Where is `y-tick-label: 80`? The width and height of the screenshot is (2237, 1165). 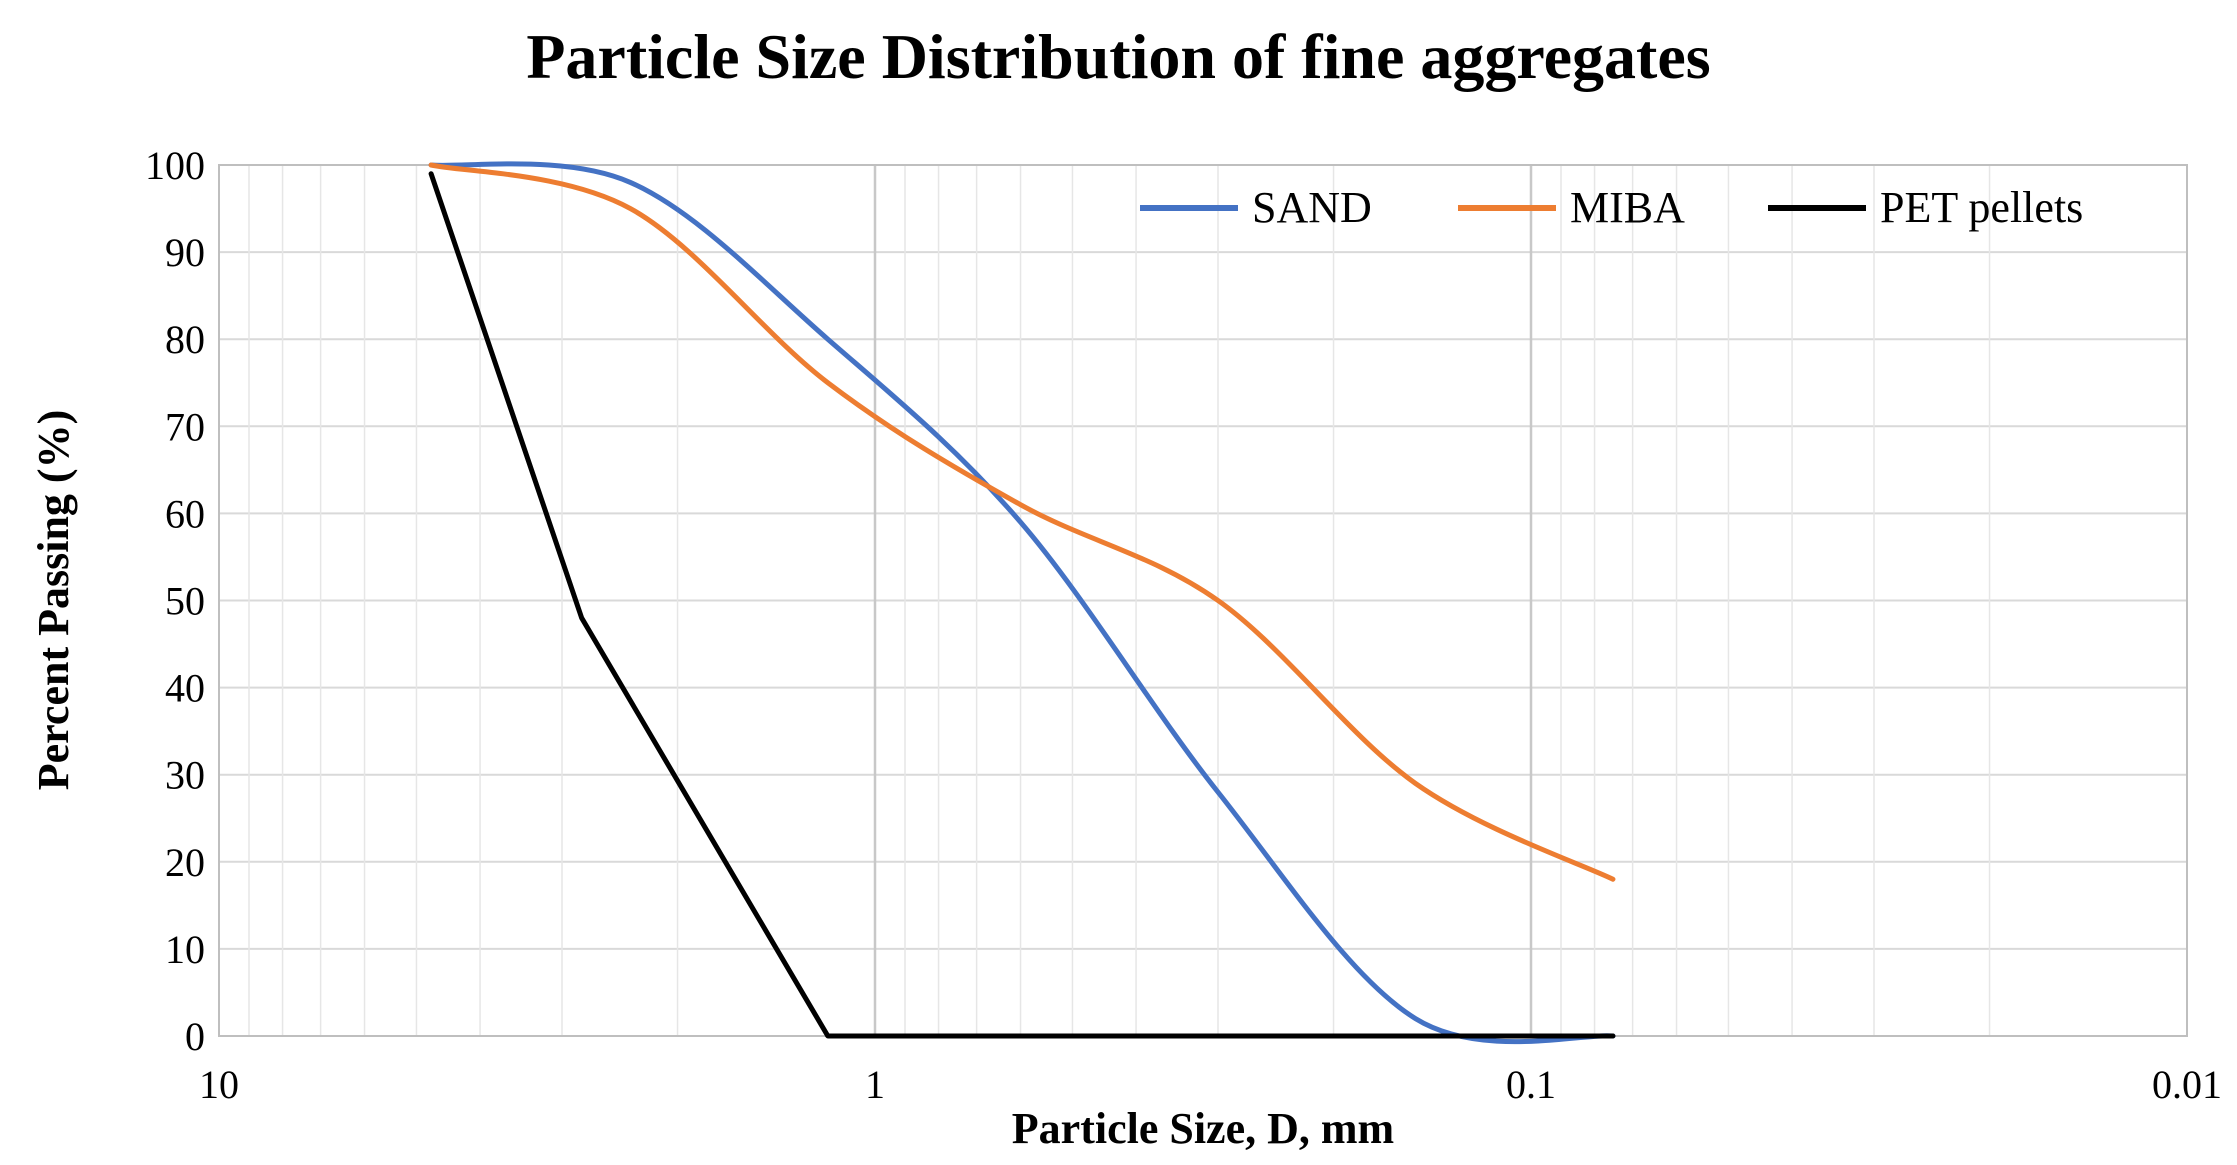
y-tick-label: 80 is located at coordinates (185, 339).